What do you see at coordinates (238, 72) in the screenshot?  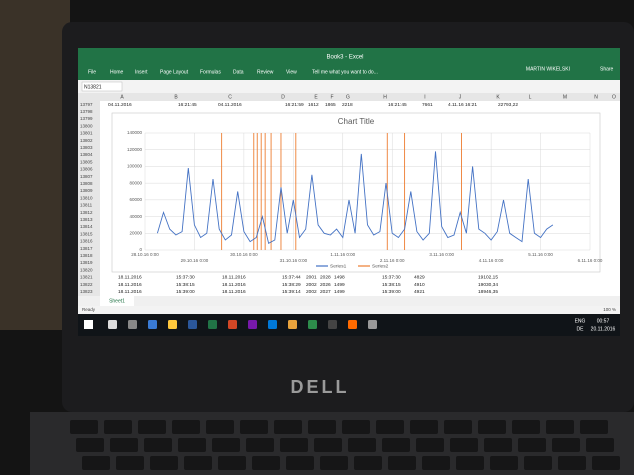 I see `ribbon-tab: Data` at bounding box center [238, 72].